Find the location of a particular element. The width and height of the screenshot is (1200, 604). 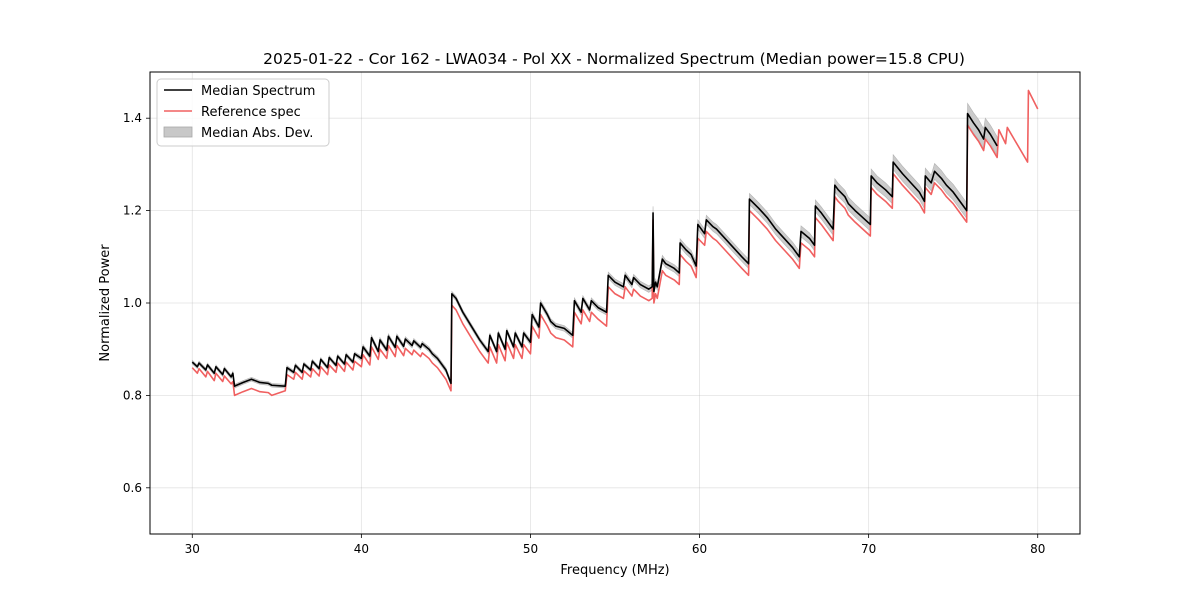

x-tick-label: 80 is located at coordinates (1037, 549).